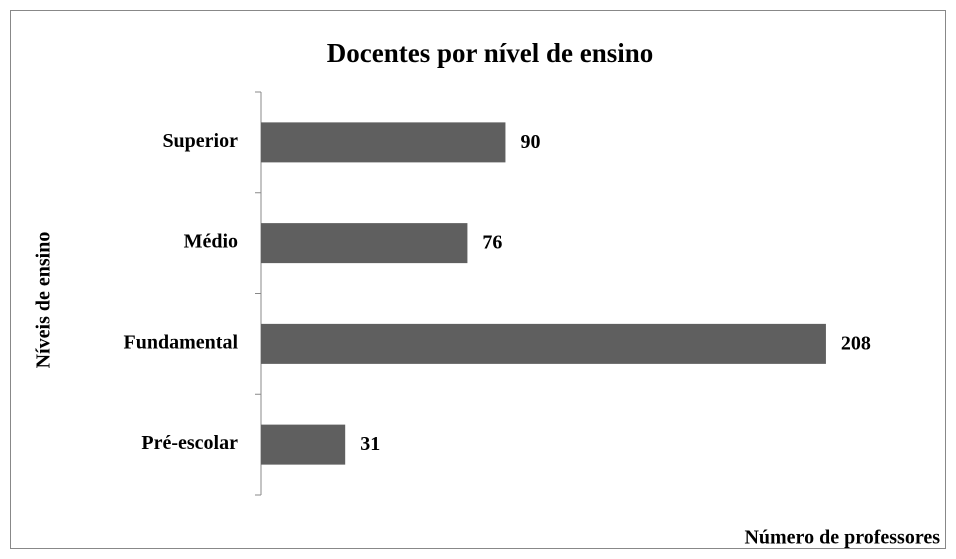 The width and height of the screenshot is (956, 559). I want to click on x-axis-title: Número de professores, so click(842, 538).